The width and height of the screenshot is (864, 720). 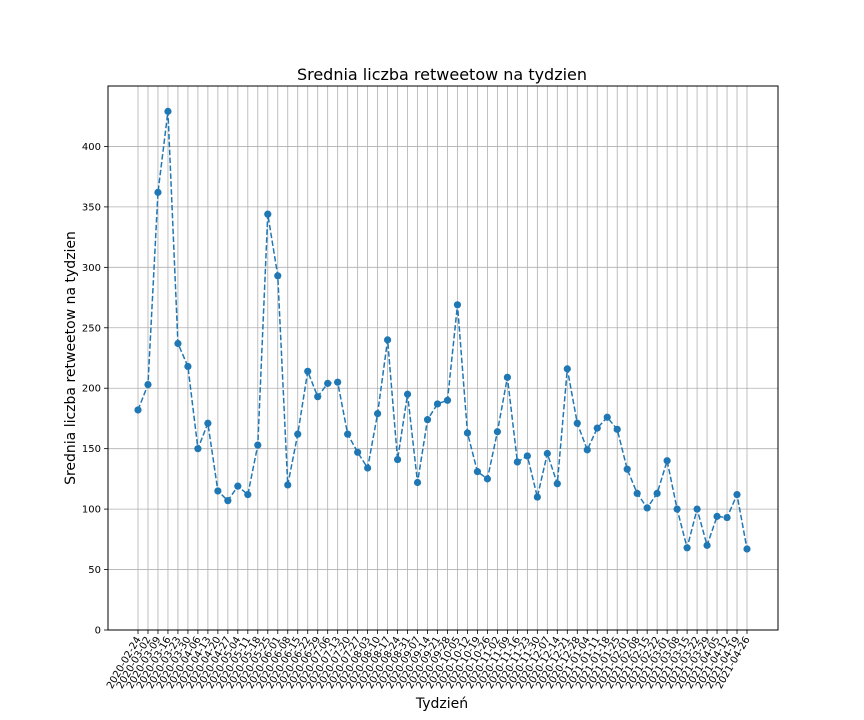 I want to click on y-tick-label: 150, so click(x=91, y=449).